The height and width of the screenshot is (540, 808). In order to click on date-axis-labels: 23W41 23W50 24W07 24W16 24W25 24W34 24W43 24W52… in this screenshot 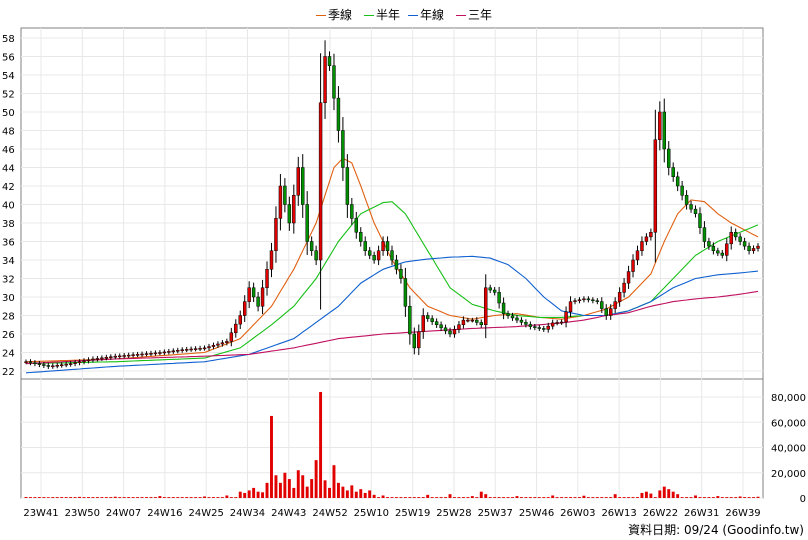, I will do `click(391, 513)`.